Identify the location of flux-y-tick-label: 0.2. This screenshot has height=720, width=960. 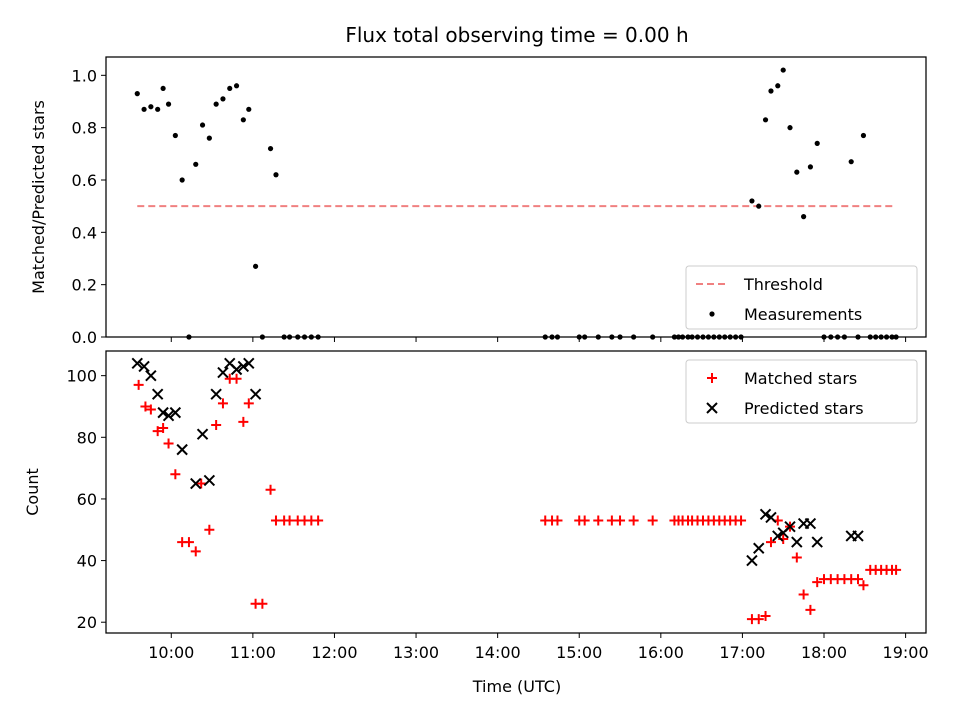
(84, 285).